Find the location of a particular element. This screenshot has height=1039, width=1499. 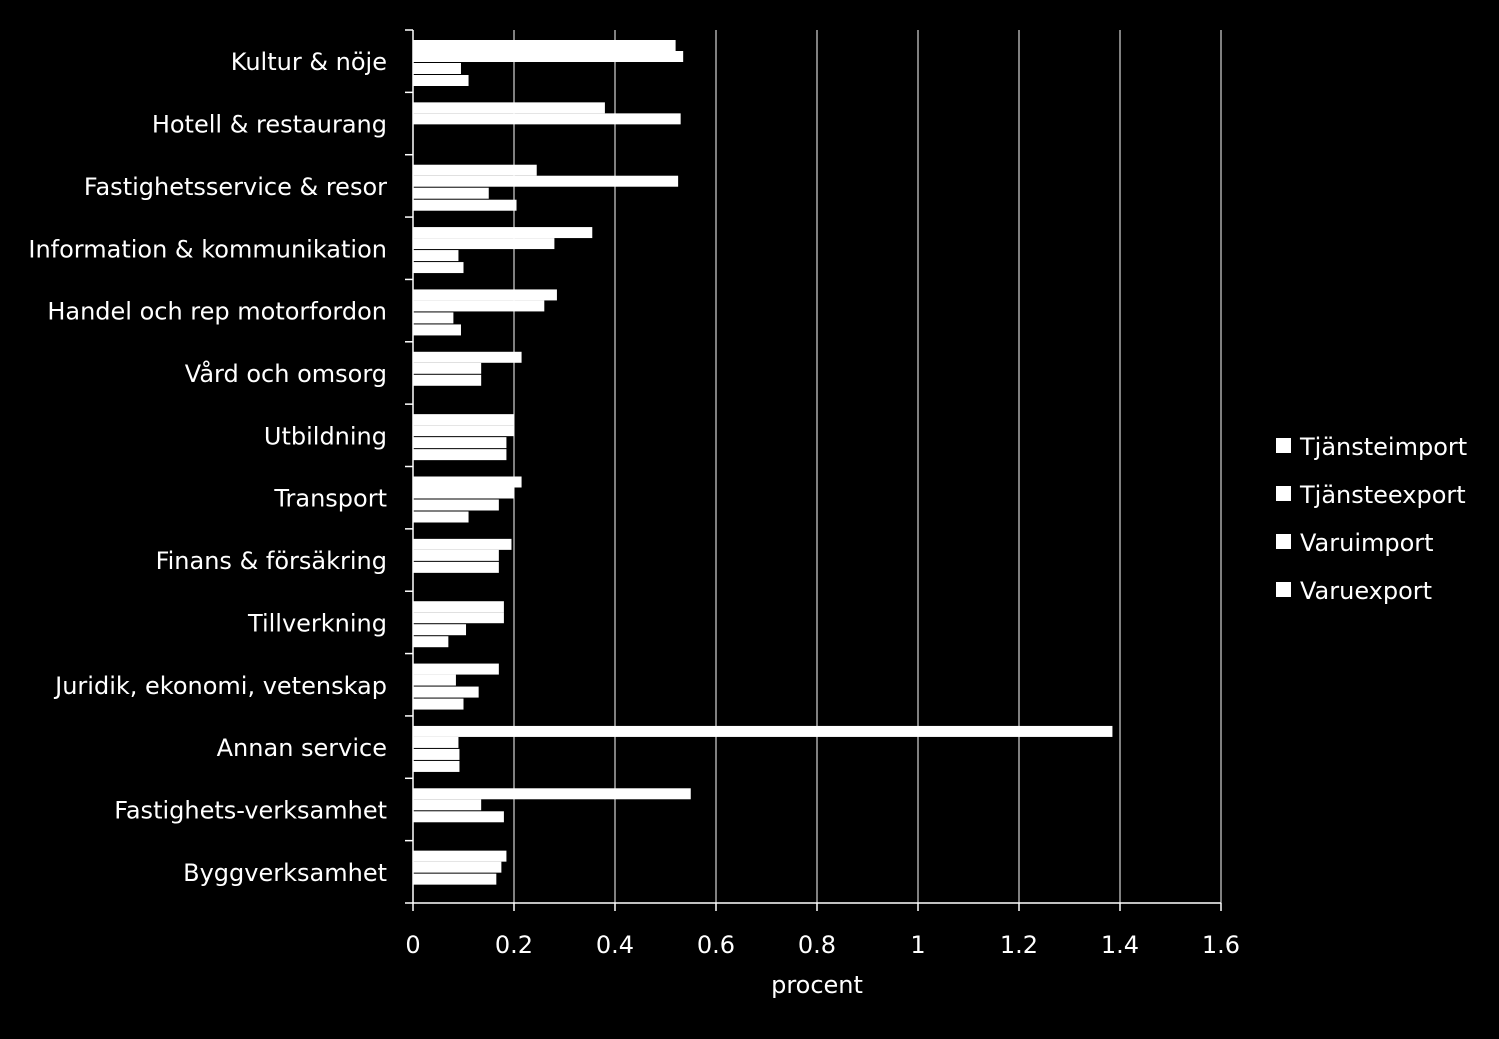

x-axis-title: procent is located at coordinates (817, 985).